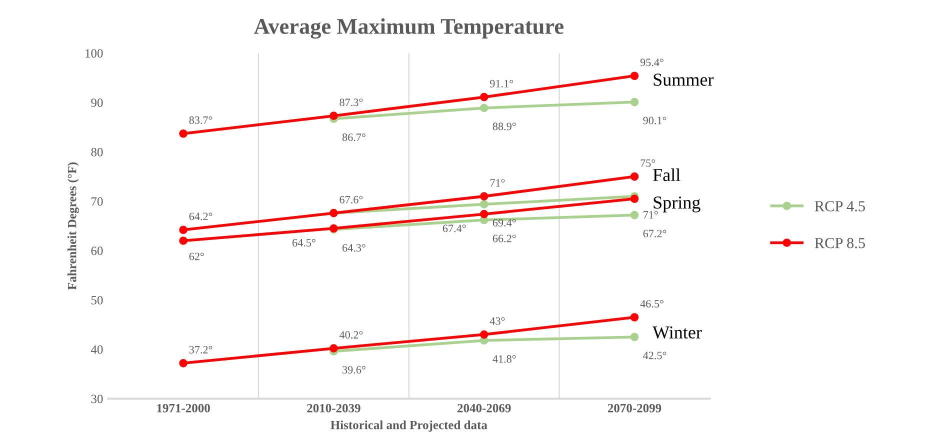 The width and height of the screenshot is (940, 443). Describe the element at coordinates (454, 228) in the screenshot. I see `data-label: 67.4°` at that location.